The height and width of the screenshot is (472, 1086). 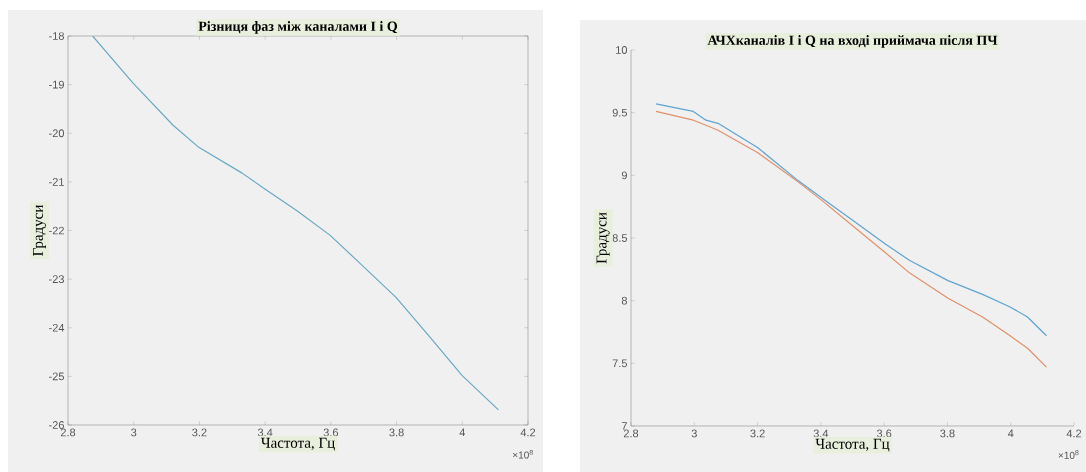 What do you see at coordinates (624, 426) in the screenshot?
I see `y-tick-label: 7` at bounding box center [624, 426].